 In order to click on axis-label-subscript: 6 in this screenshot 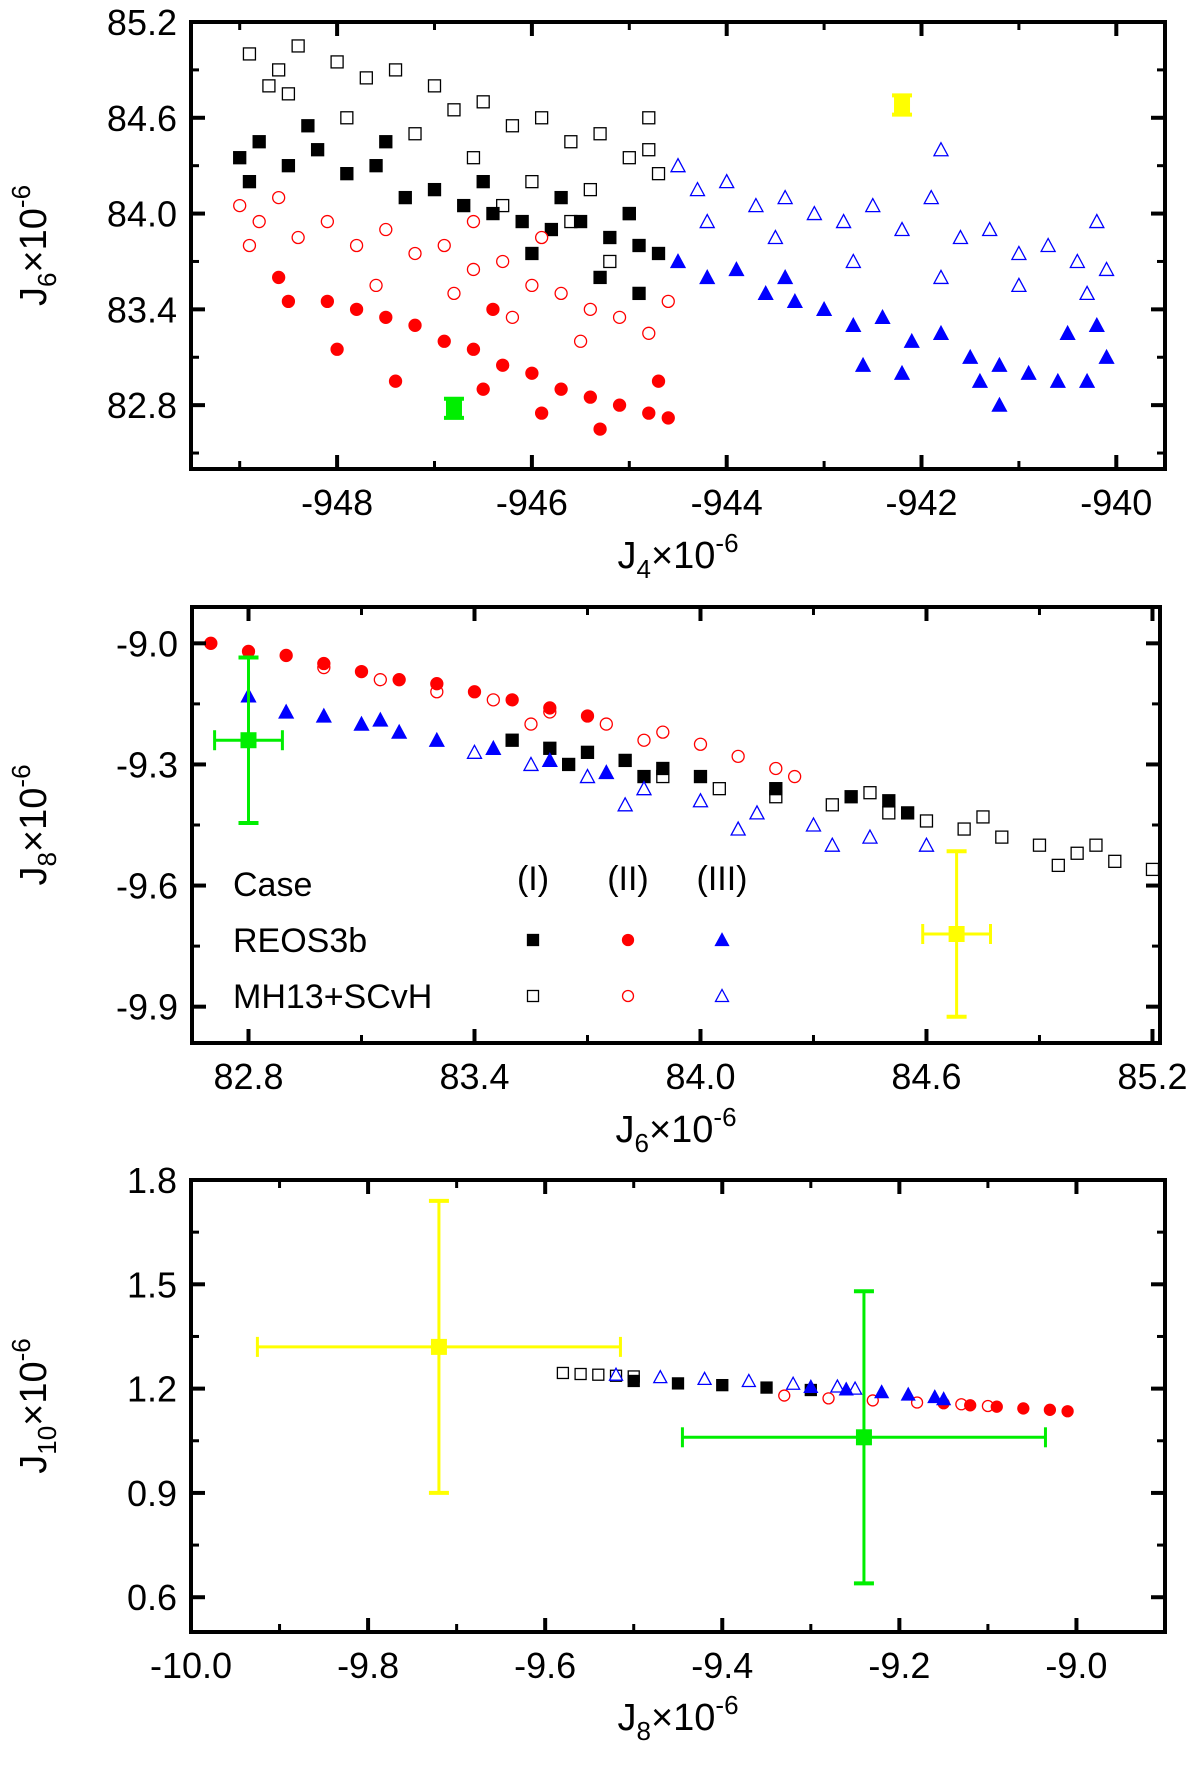, I will do `click(641, 1143)`.